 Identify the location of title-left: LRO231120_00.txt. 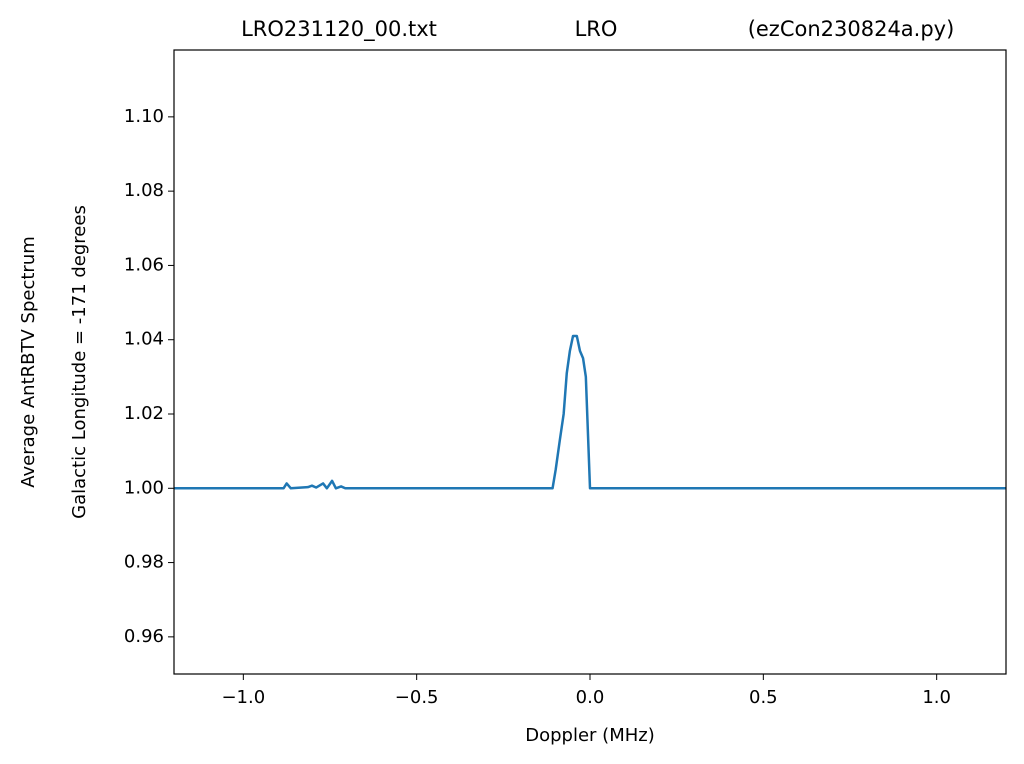
(339, 29).